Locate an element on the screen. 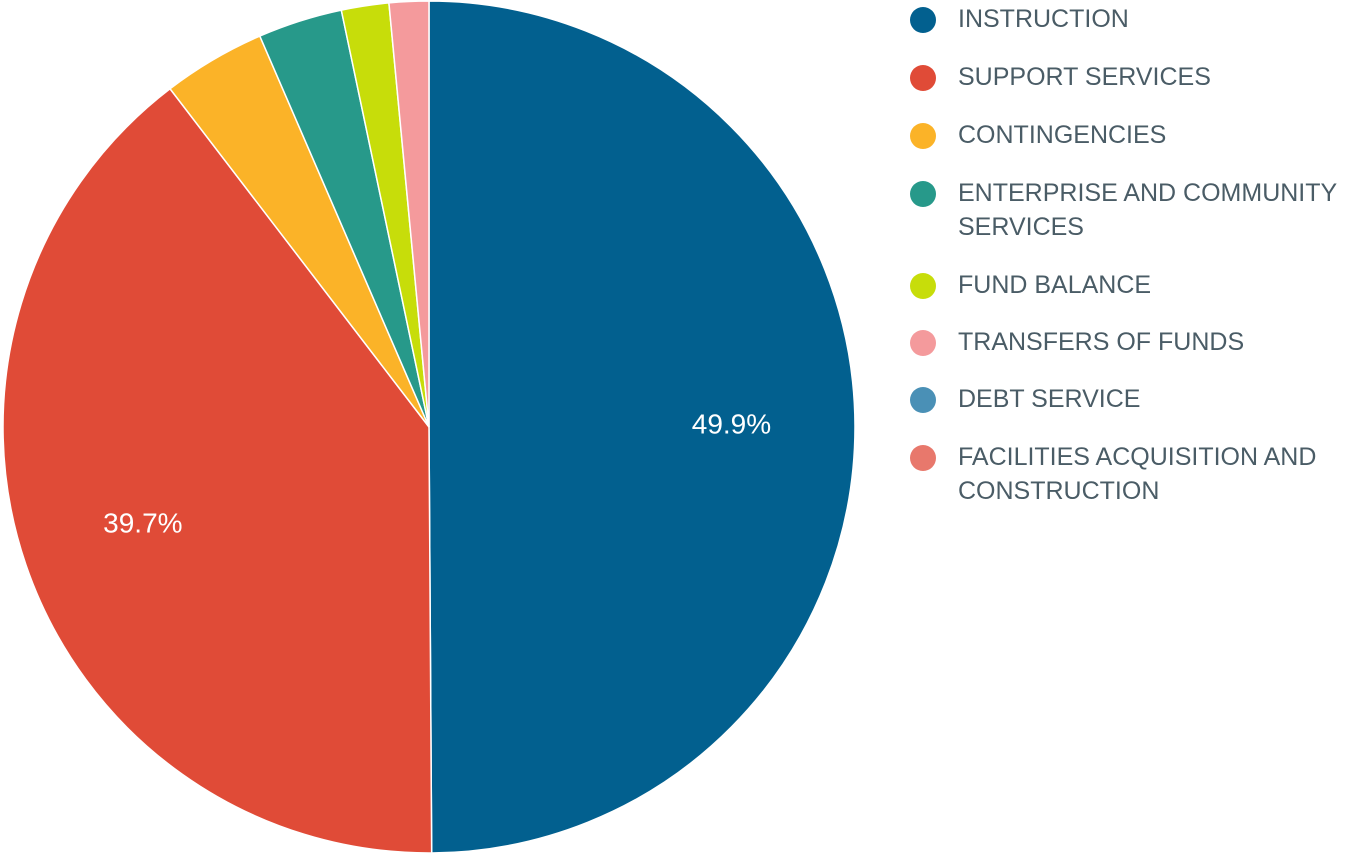 This screenshot has width=1354, height=854. slice-value-label: 39.7% is located at coordinates (142, 522).